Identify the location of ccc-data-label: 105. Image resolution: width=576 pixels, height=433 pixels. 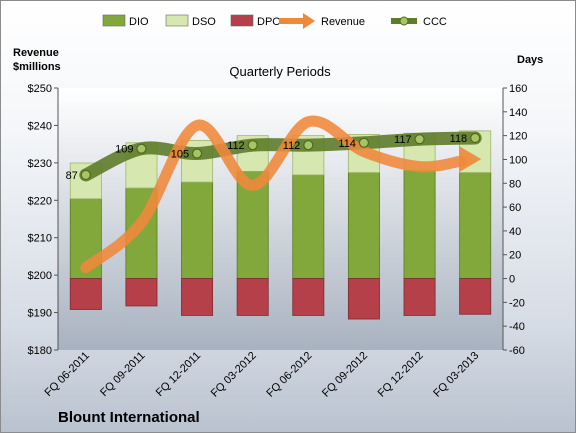
(180, 155).